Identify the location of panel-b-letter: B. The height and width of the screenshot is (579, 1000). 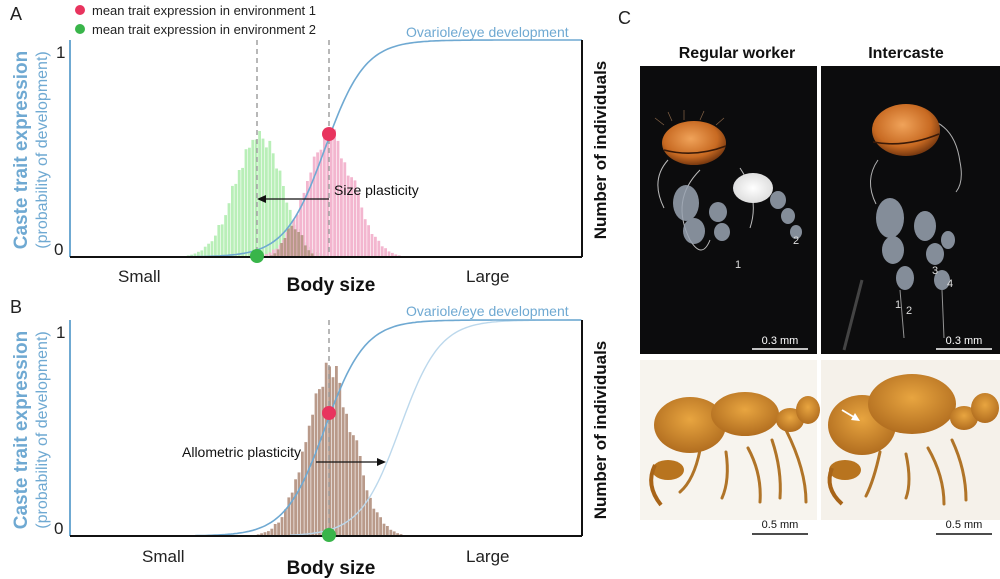
(16, 307).